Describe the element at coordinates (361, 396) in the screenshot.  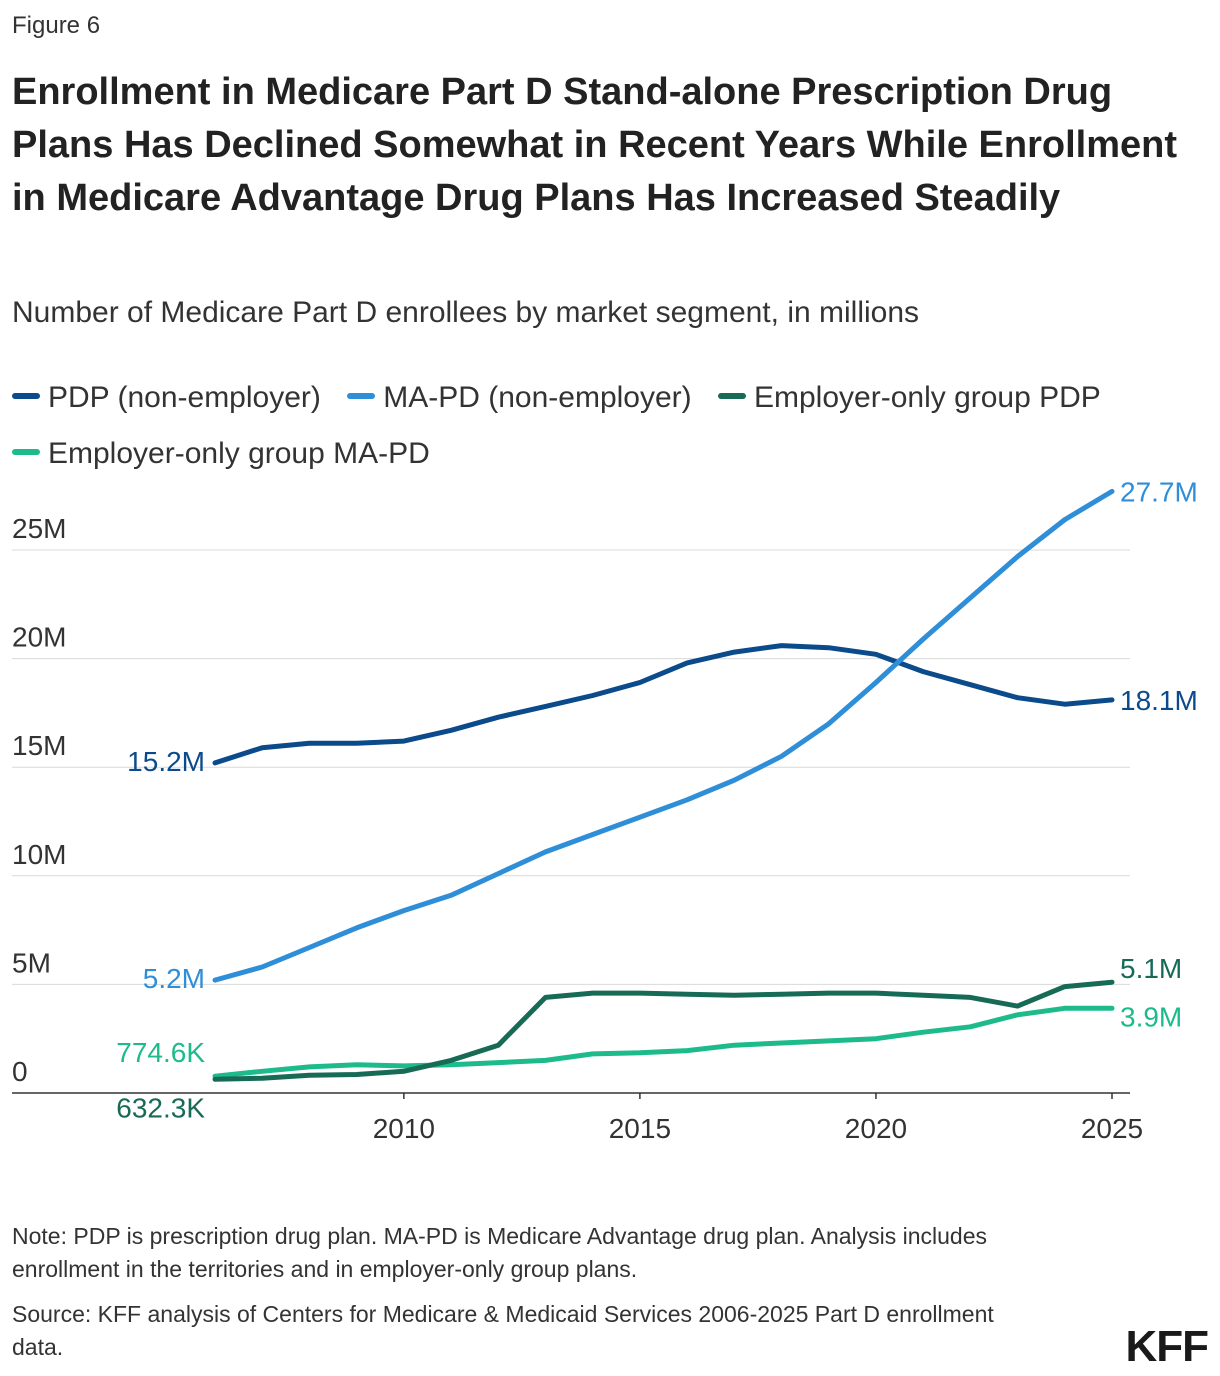
I see `legend-swatch-mapd` at that location.